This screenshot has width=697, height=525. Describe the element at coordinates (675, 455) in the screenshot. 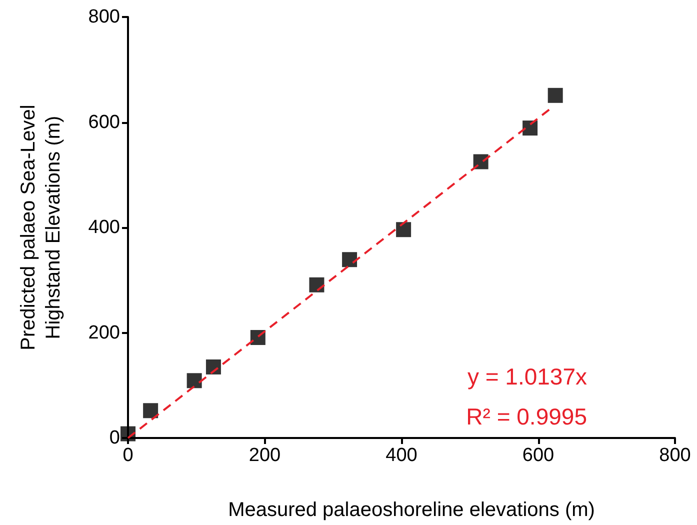

I see `x-tick-label: 800` at that location.